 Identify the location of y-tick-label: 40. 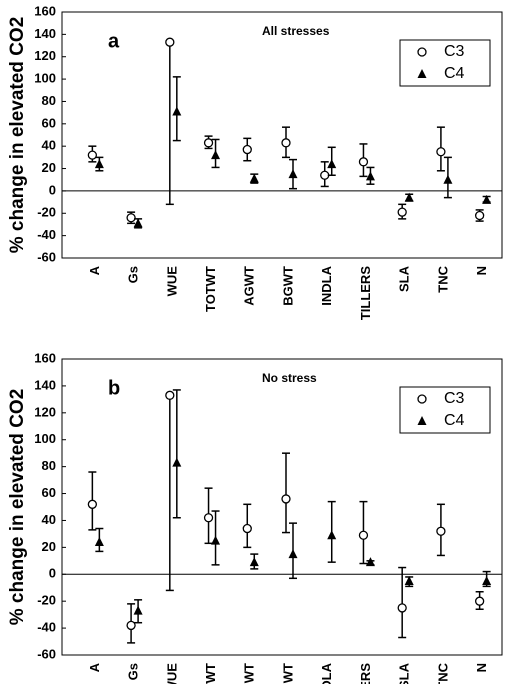
(49, 145).